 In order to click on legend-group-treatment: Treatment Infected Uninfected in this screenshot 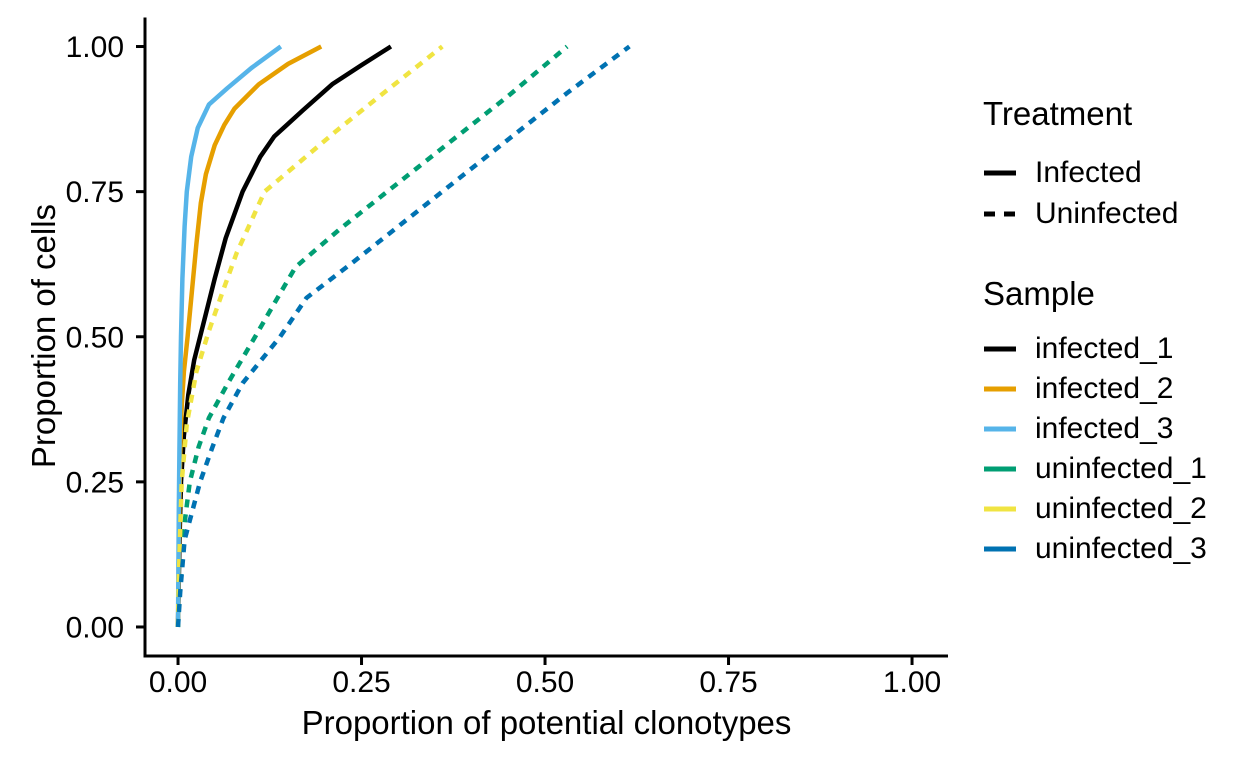, I will do `click(1095, 163)`.